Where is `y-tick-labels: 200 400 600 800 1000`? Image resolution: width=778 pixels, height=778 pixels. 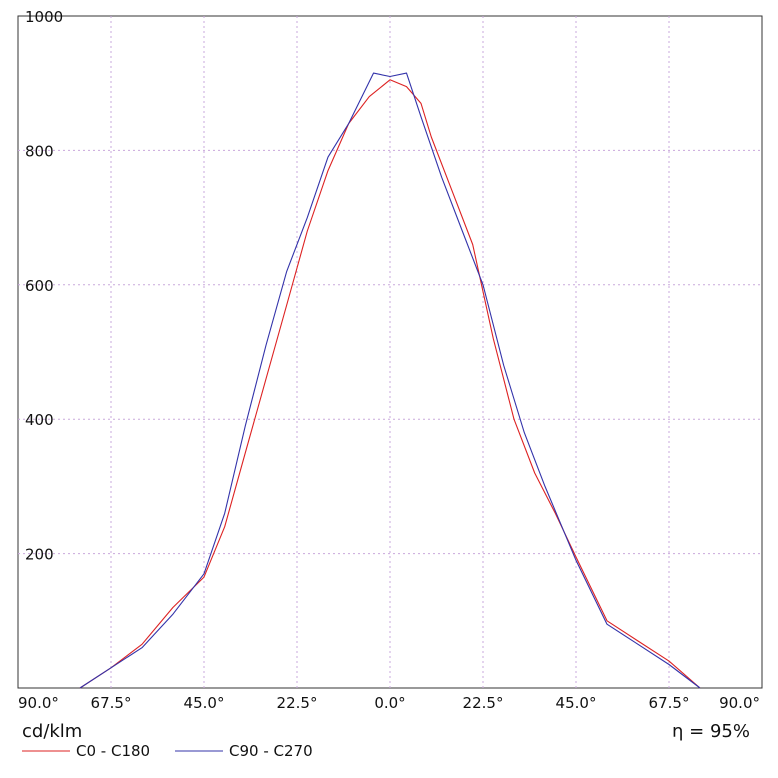 y-tick-labels: 200 400 600 800 1000 is located at coordinates (44, 286).